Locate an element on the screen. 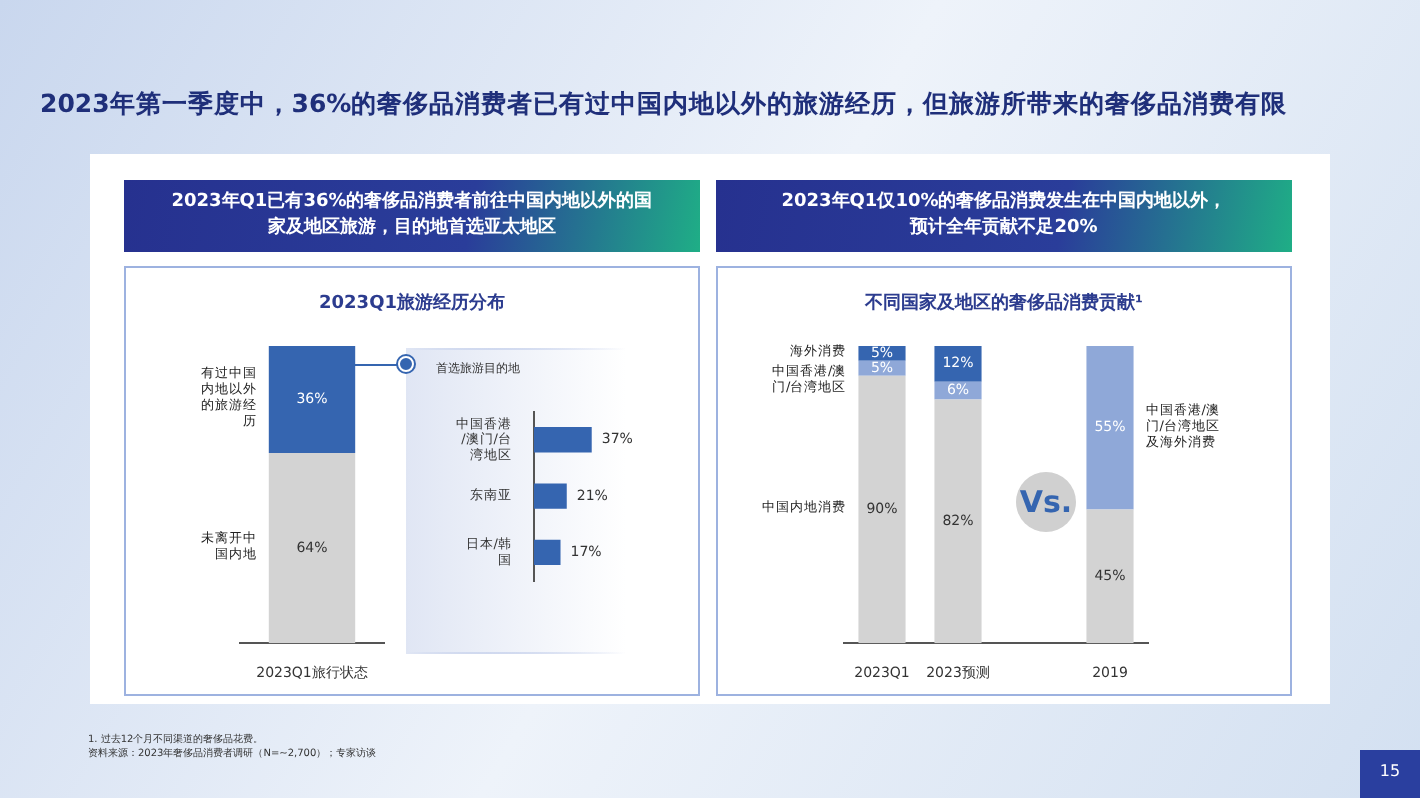  circle-badge: Vs. is located at coordinates (1046, 502).